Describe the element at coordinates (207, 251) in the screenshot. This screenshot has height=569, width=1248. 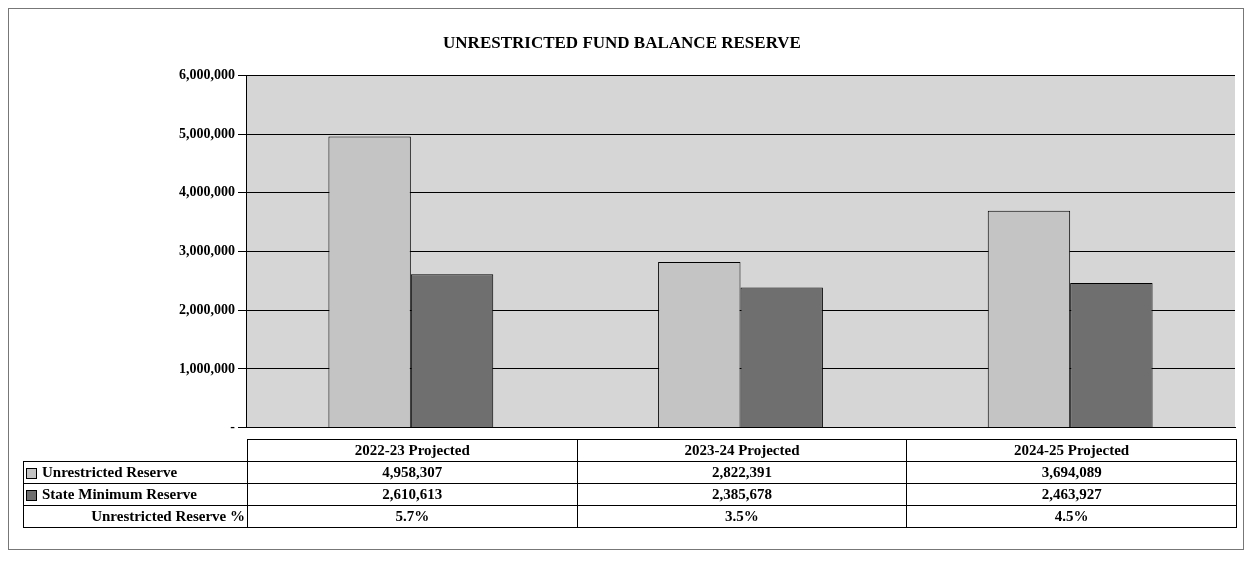
I see `y-tick-label: 3,000,000` at that location.